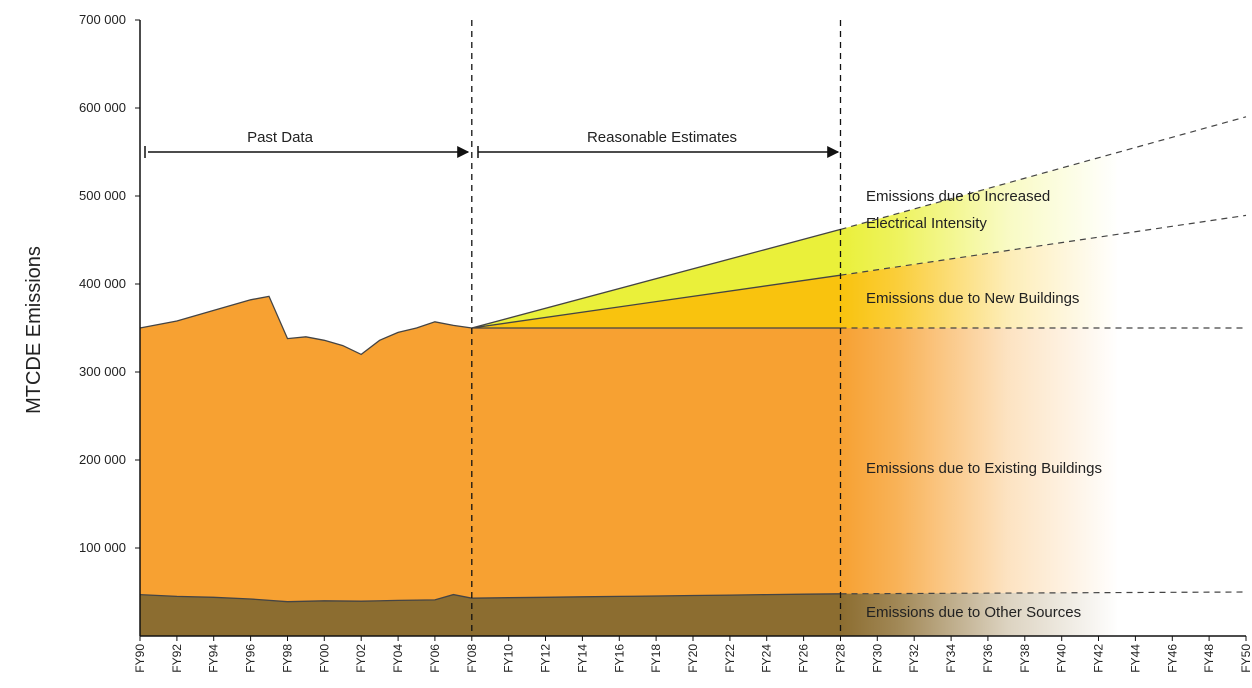  What do you see at coordinates (280, 137) in the screenshot?
I see `past-data-label: Past Data` at bounding box center [280, 137].